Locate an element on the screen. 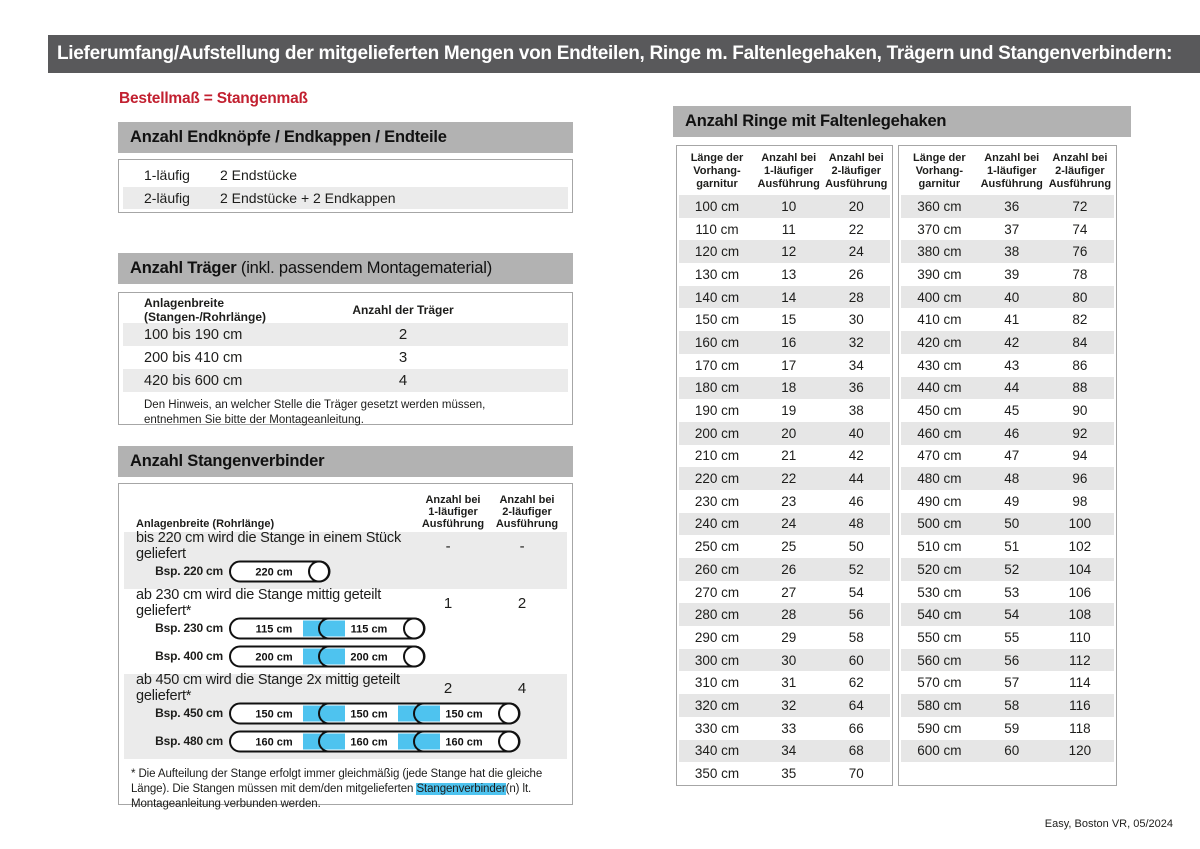 Image resolution: width=1200 pixels, height=849 pixels. anzahl-1-cell: 45 is located at coordinates (1012, 411).